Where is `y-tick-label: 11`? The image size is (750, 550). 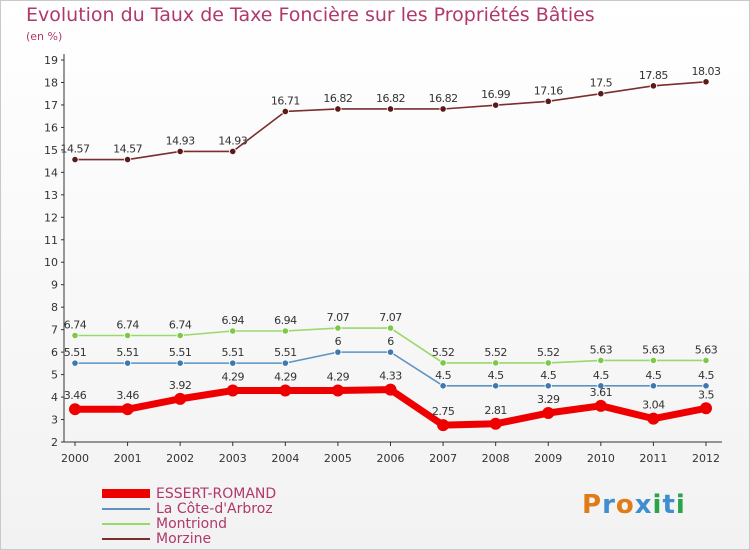
y-tick-label: 11 is located at coordinates (51, 240).